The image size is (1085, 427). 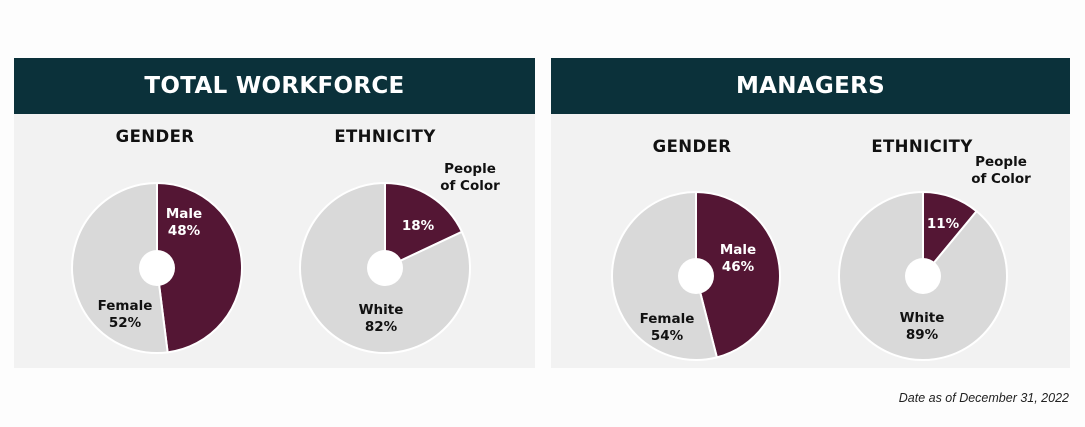 I want to click on pie-slice-white, so click(x=385, y=267).